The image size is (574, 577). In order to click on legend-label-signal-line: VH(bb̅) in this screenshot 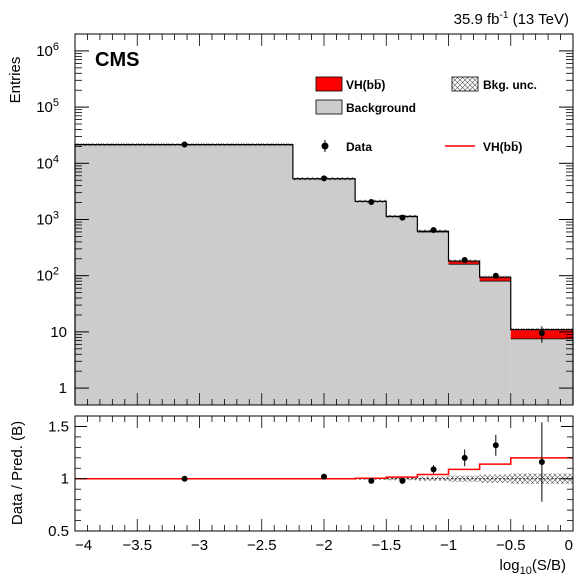, I will do `click(502, 147)`.